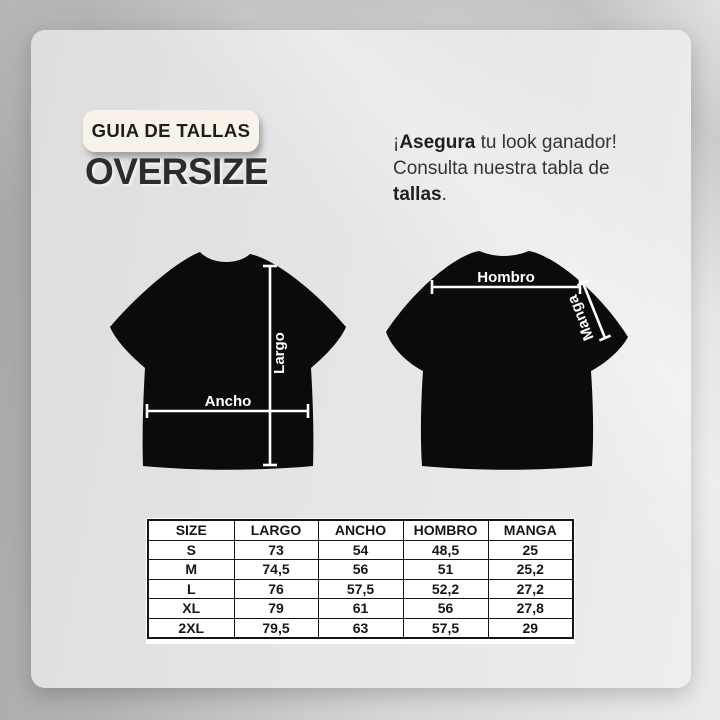 Image resolution: width=720 pixels, height=720 pixels. Describe the element at coordinates (396, 142) in the screenshot. I see `intro-line1-prefix: ¡` at that location.